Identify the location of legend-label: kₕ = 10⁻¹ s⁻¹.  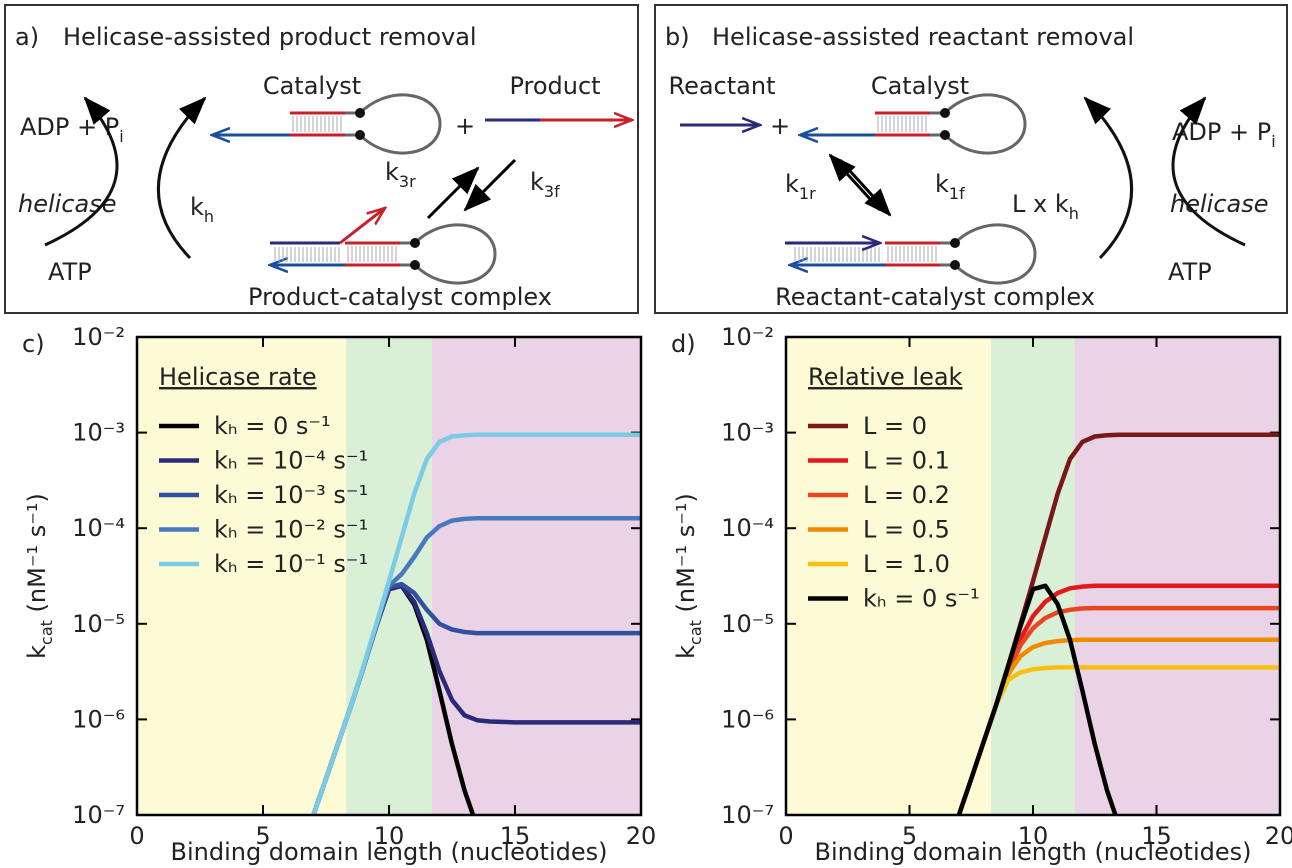
(291, 564).